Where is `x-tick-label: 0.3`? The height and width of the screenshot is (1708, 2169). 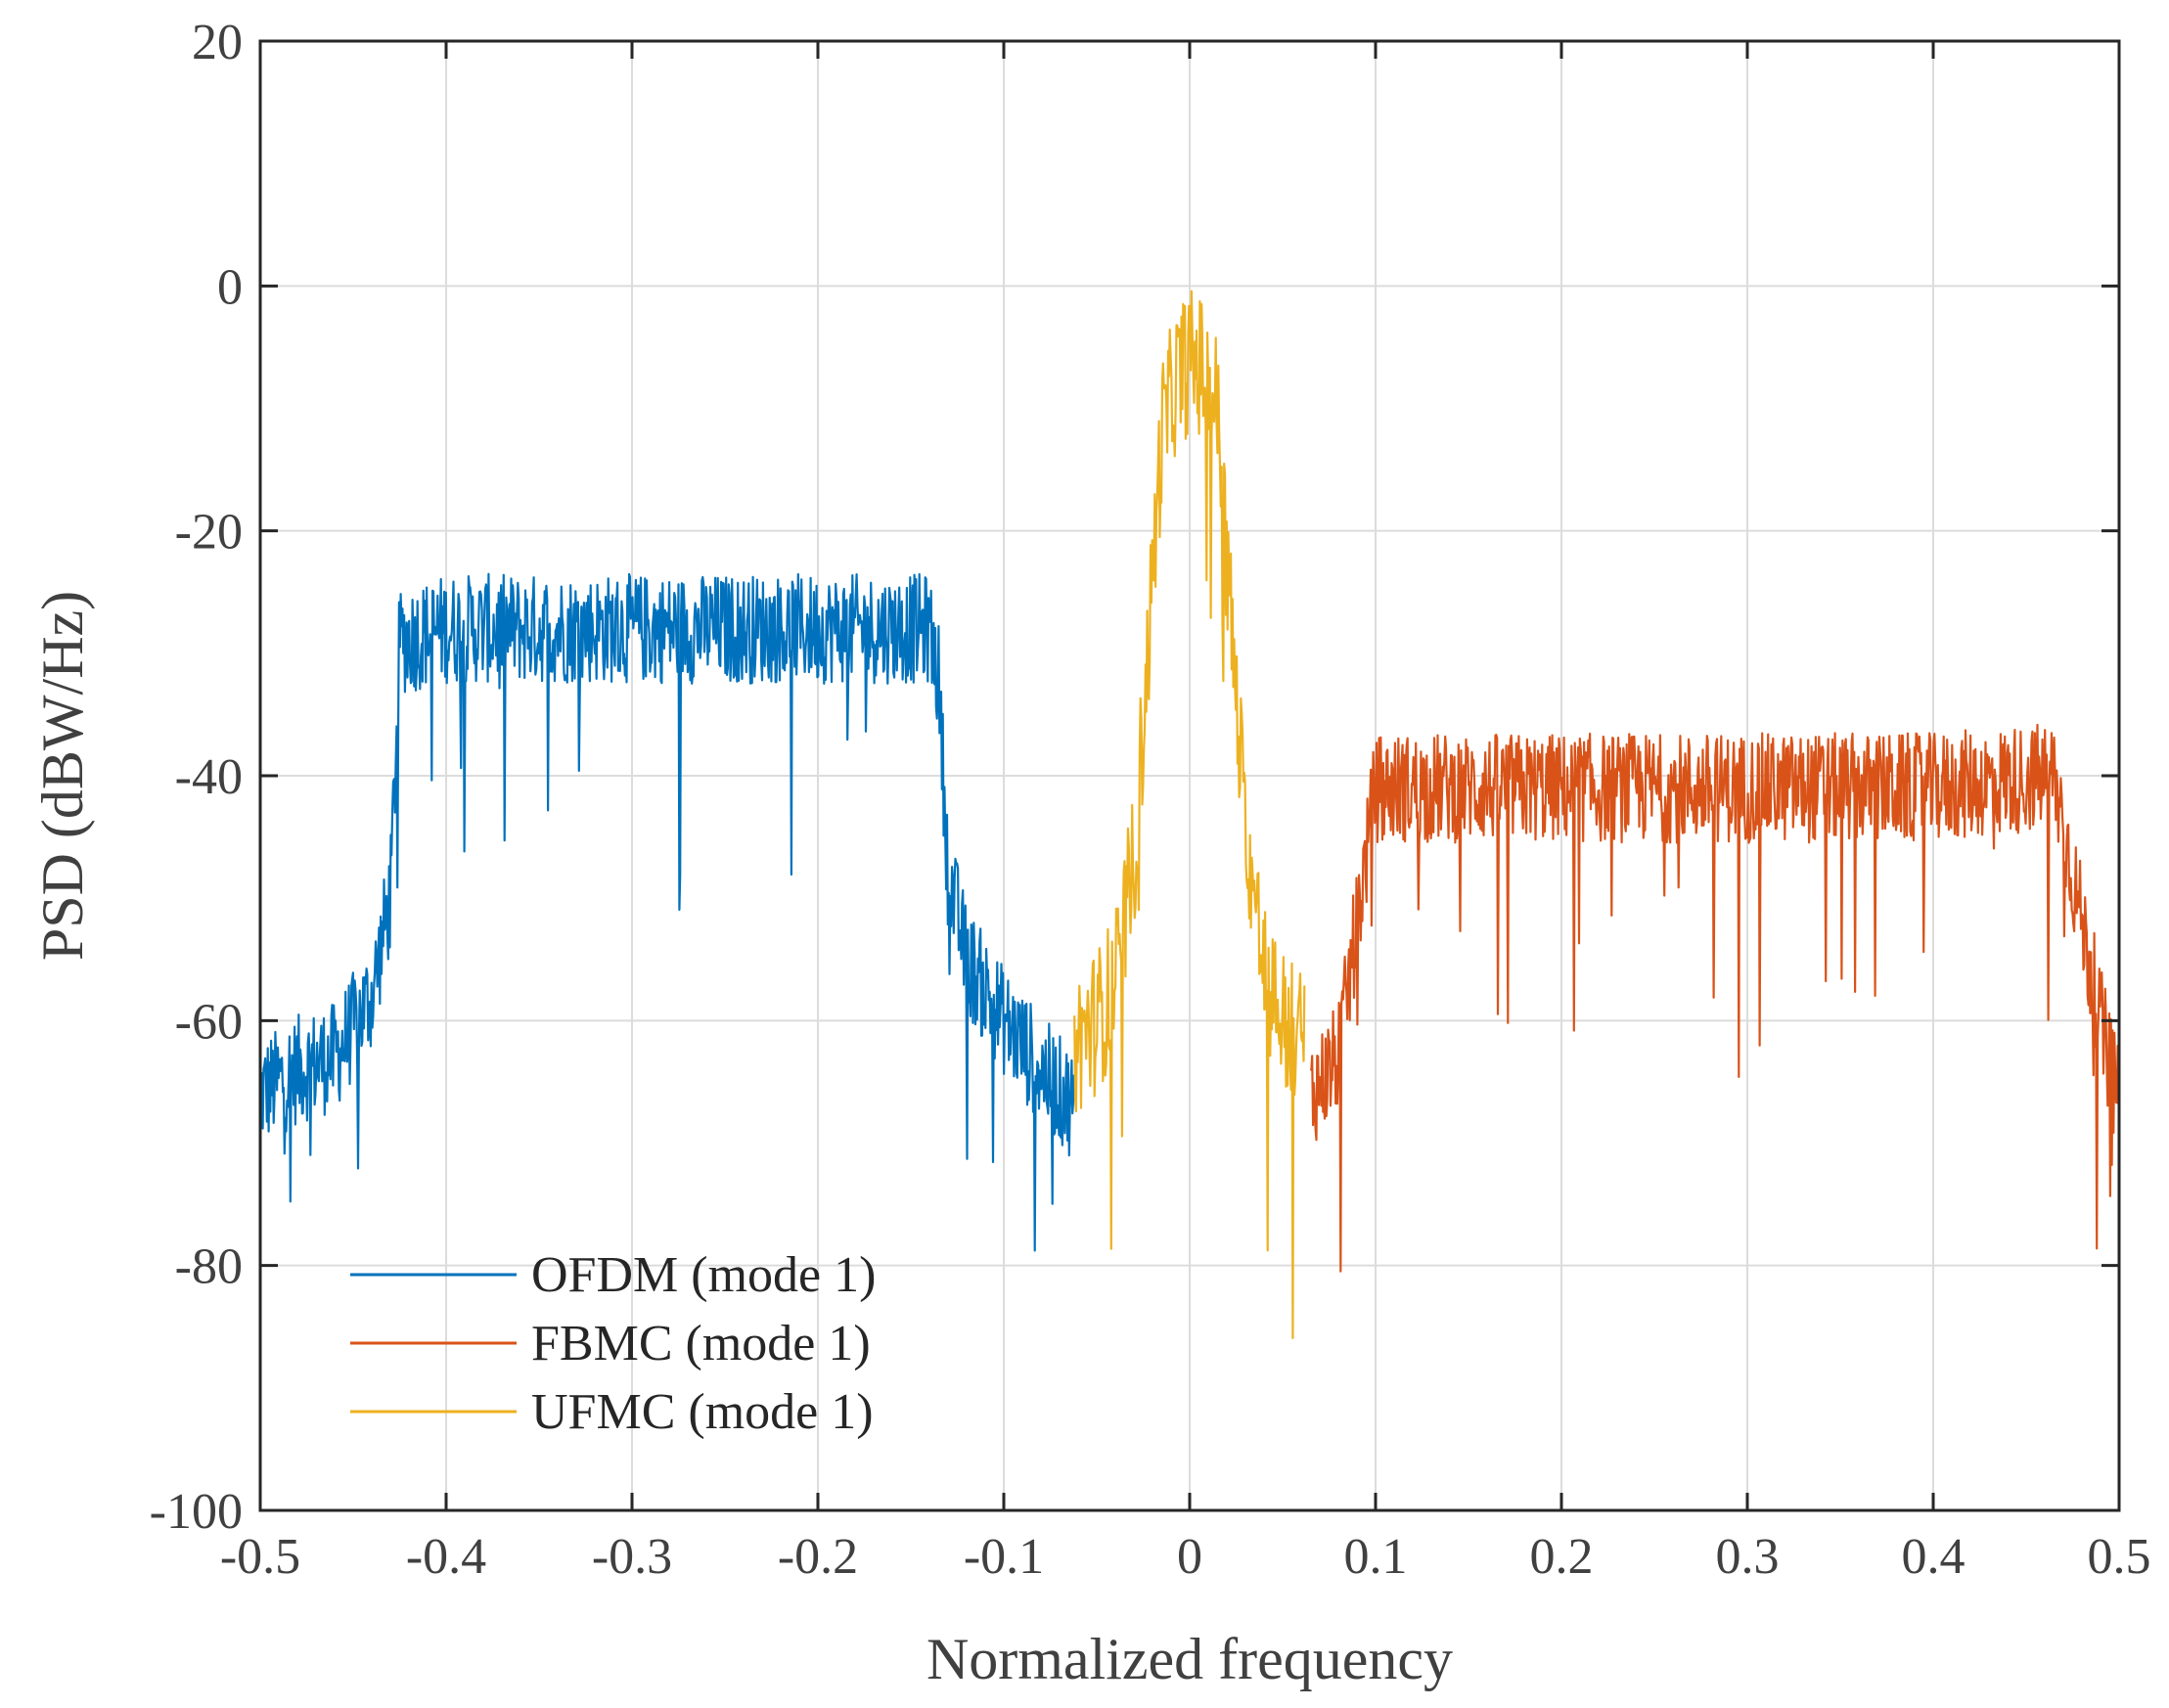 x-tick-label: 0.3 is located at coordinates (1748, 1557).